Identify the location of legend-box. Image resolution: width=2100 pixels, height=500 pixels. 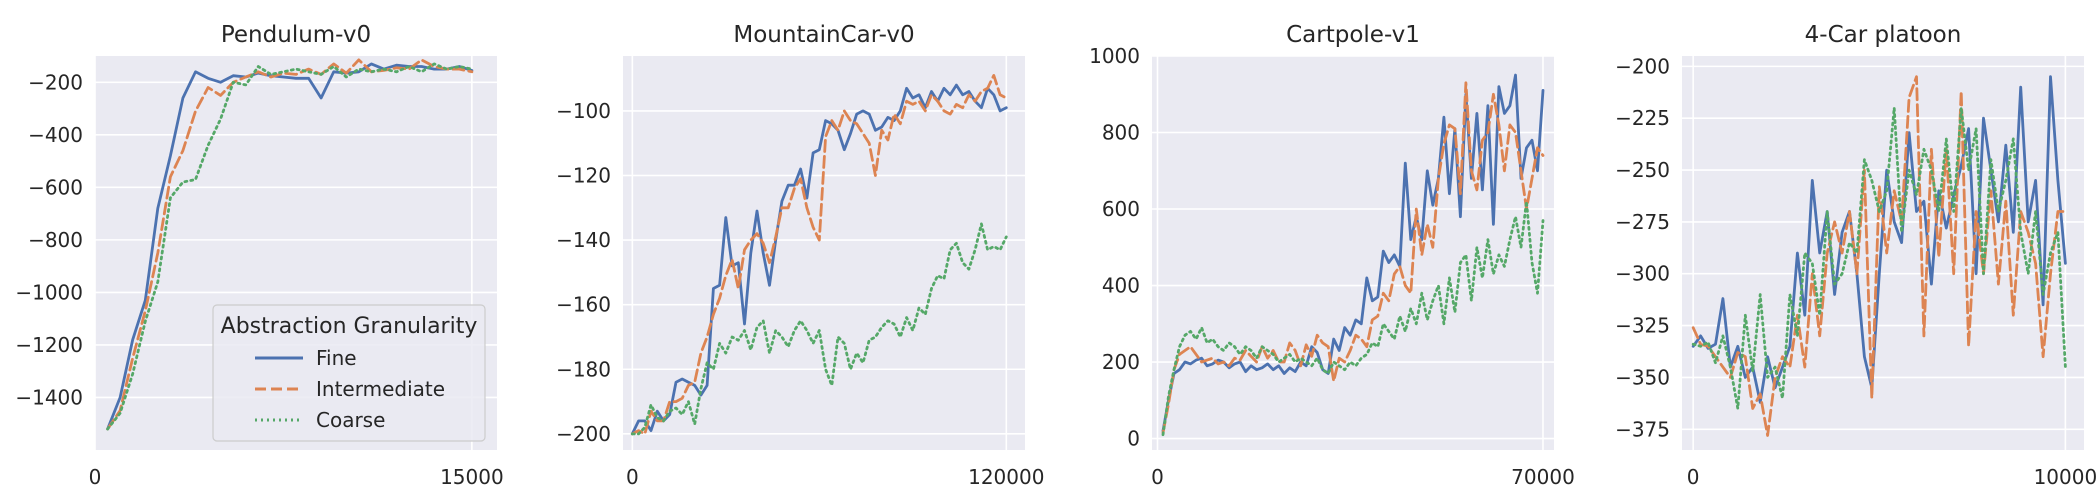
(349, 373).